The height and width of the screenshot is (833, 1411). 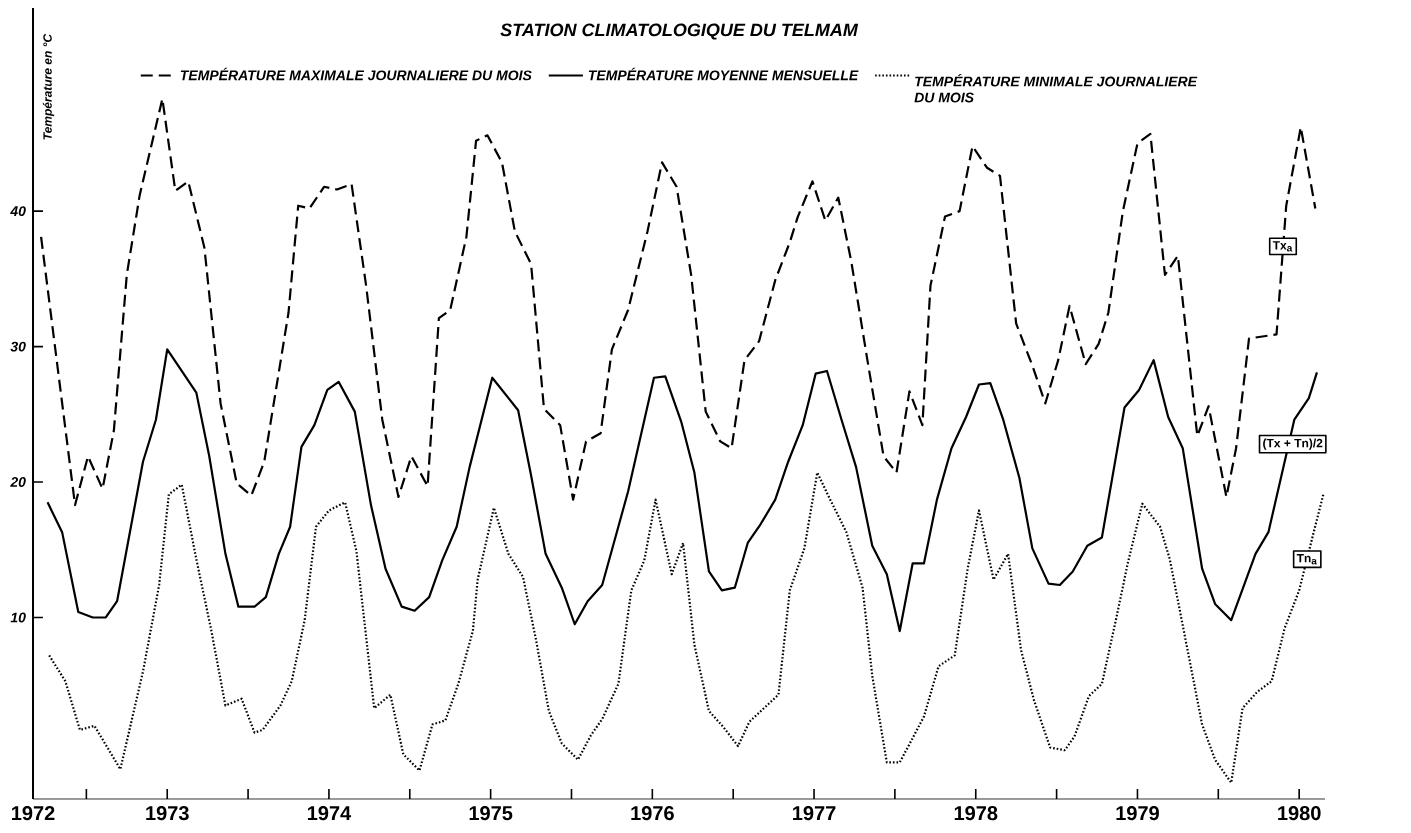 I want to click on x-tick-label: 1972, so click(x=33, y=813).